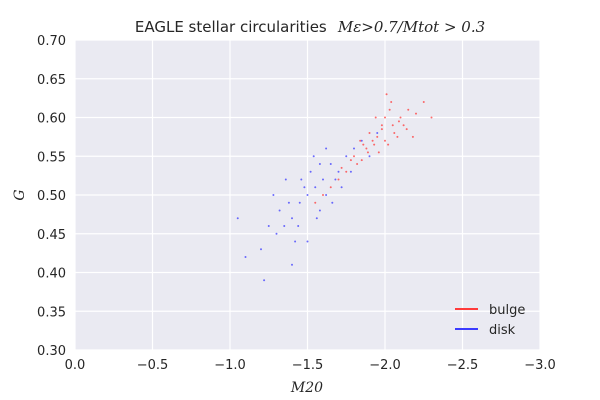 This screenshot has height=400, width=600. What do you see at coordinates (308, 365) in the screenshot?
I see `x-tick-label: −1.5` at bounding box center [308, 365].